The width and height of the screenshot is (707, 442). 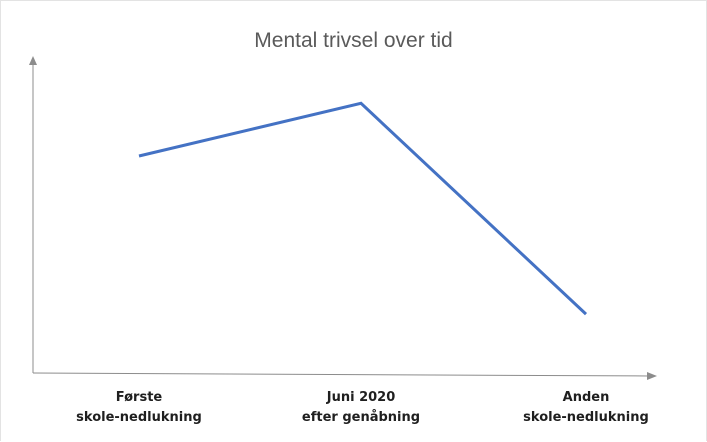 What do you see at coordinates (652, 376) in the screenshot?
I see `x-axis-arrow-icon` at bounding box center [652, 376].